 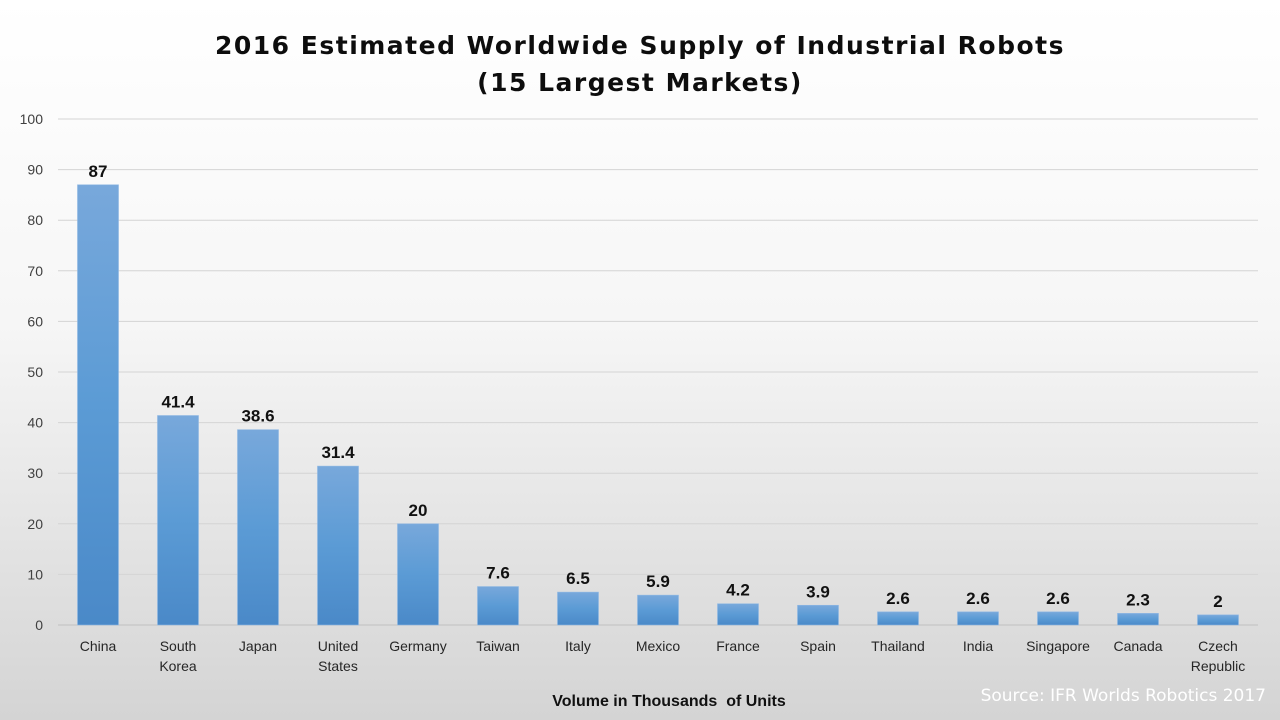 What do you see at coordinates (418, 510) in the screenshot?
I see `data-label: 20` at bounding box center [418, 510].